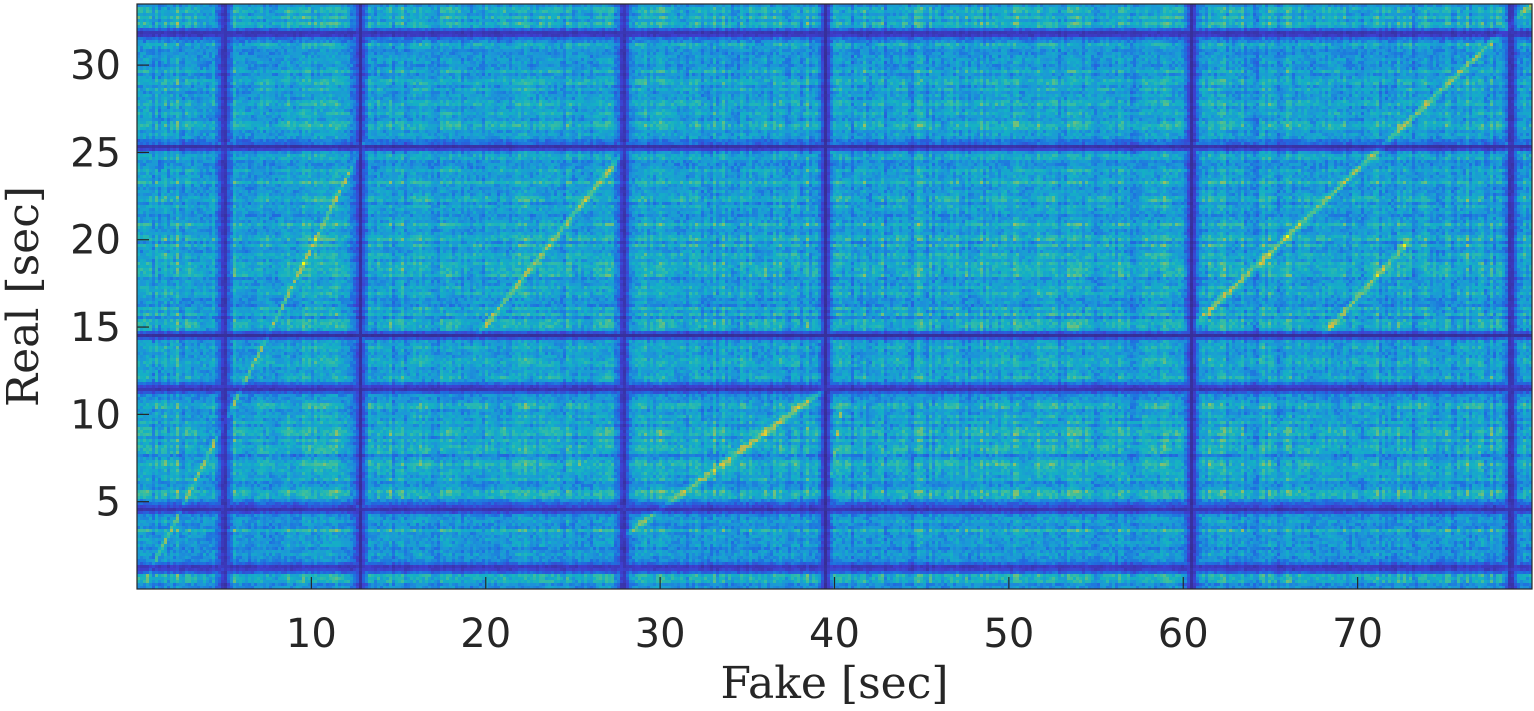 The height and width of the screenshot is (711, 1534). What do you see at coordinates (24, 296) in the screenshot?
I see `y-axis-label: Real [sec]` at bounding box center [24, 296].